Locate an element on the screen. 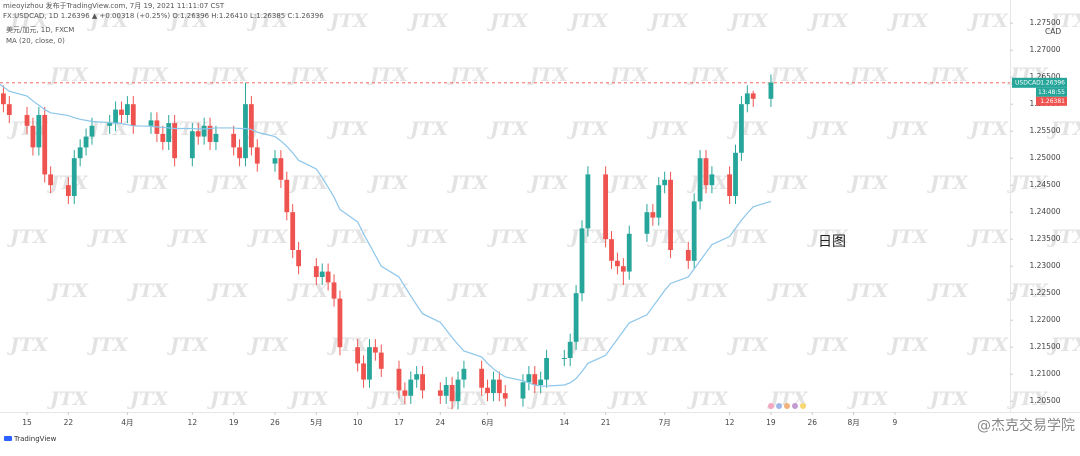 The height and width of the screenshot is (456, 1080). x-tick-label: 21 is located at coordinates (606, 422).